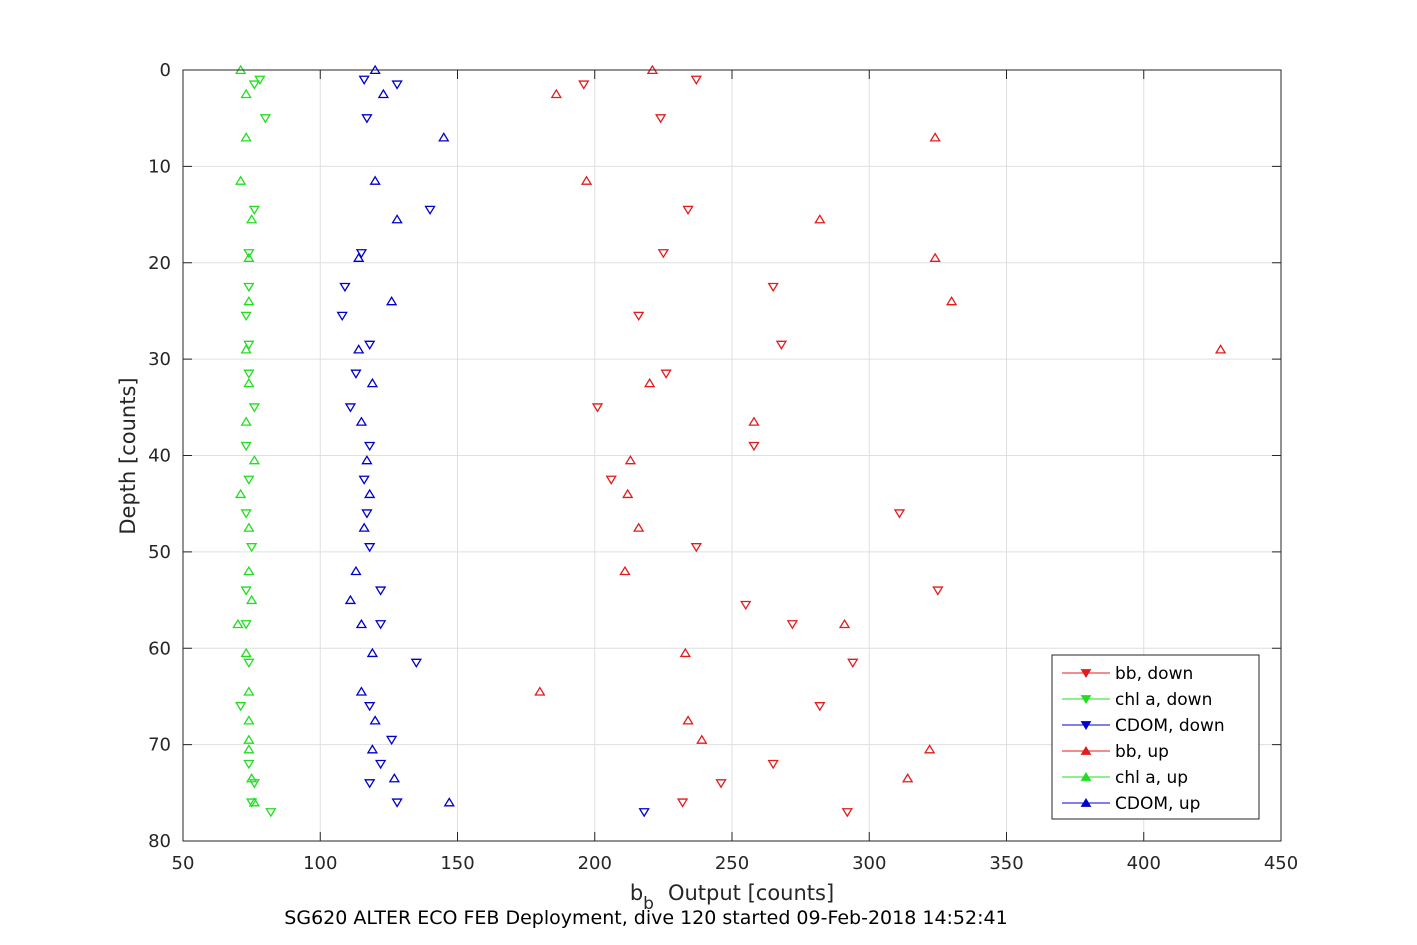 The image size is (1417, 945). What do you see at coordinates (159, 263) in the screenshot?
I see `y-tick-label: 20` at bounding box center [159, 263].